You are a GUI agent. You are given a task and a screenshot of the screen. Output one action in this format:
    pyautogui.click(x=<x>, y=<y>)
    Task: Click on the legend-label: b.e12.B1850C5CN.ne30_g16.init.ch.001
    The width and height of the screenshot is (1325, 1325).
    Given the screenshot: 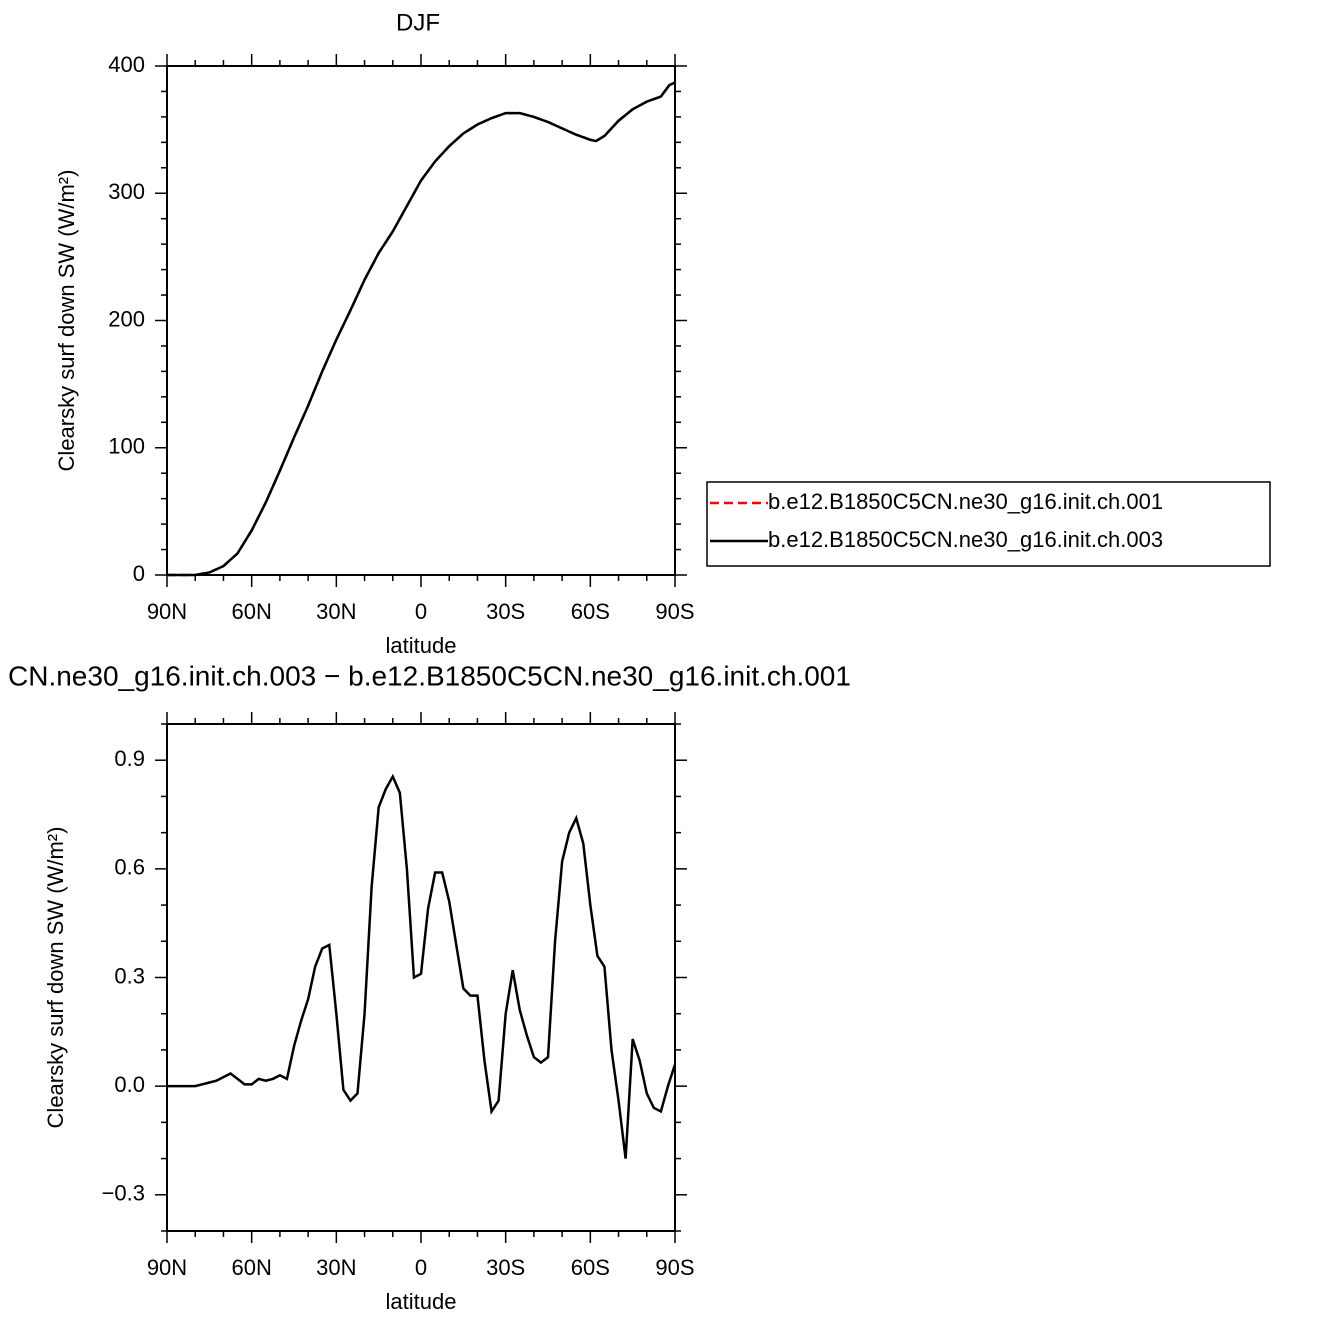 What is the action you would take?
    pyautogui.click(x=965, y=501)
    